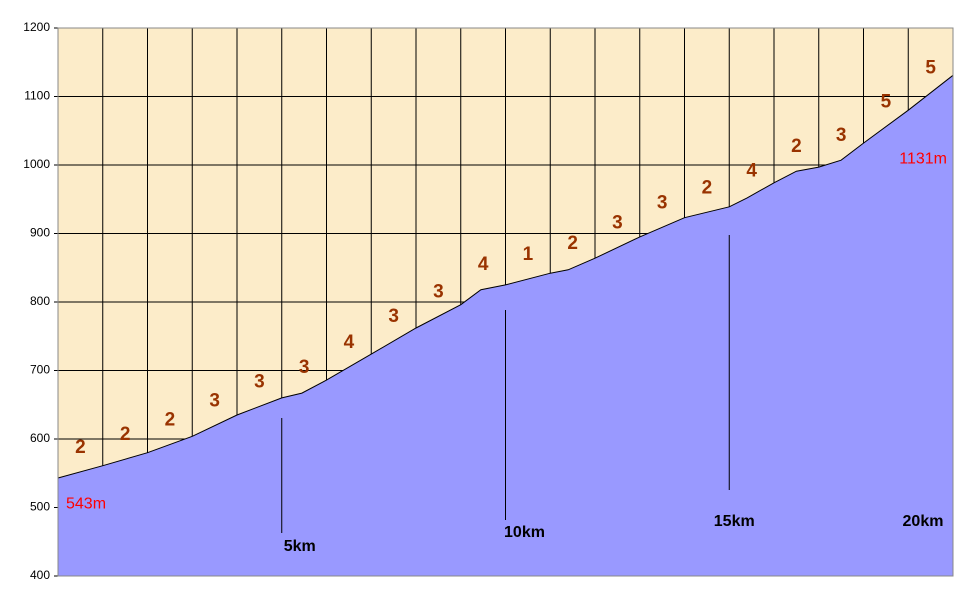 This screenshot has width=969, height=603. Describe the element at coordinates (524, 532) in the screenshot. I see `km-label: 10km` at that location.